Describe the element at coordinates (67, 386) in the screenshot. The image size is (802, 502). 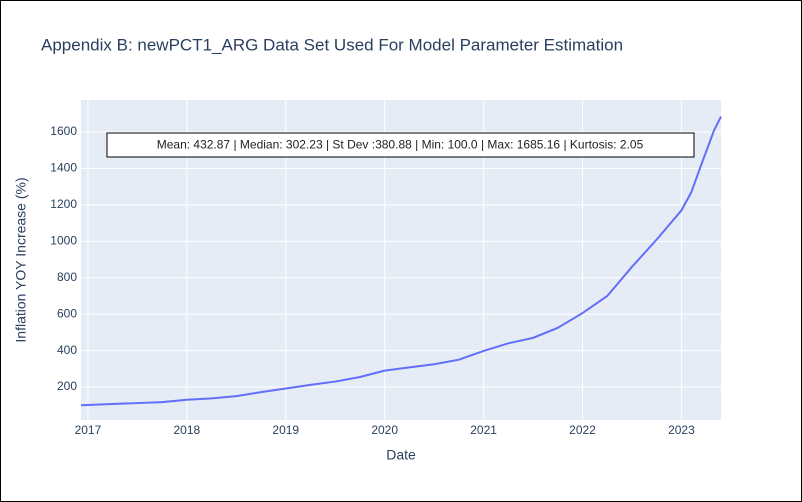
I see `y-tick-label: 200` at that location.